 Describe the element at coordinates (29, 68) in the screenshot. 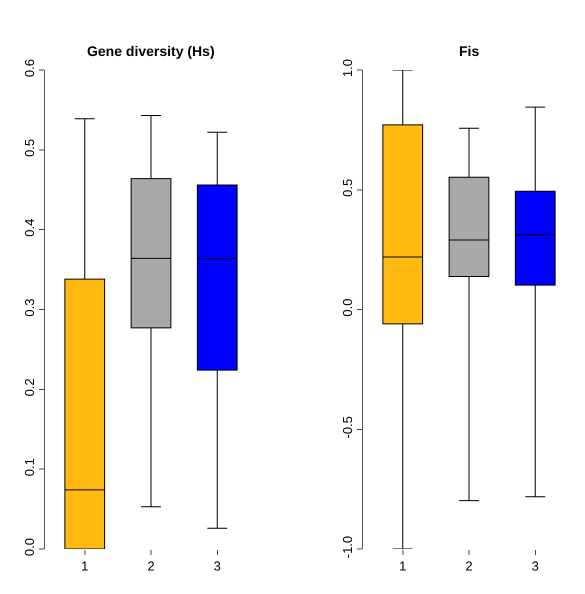

I see `y-tick-label: 0.6` at that location.